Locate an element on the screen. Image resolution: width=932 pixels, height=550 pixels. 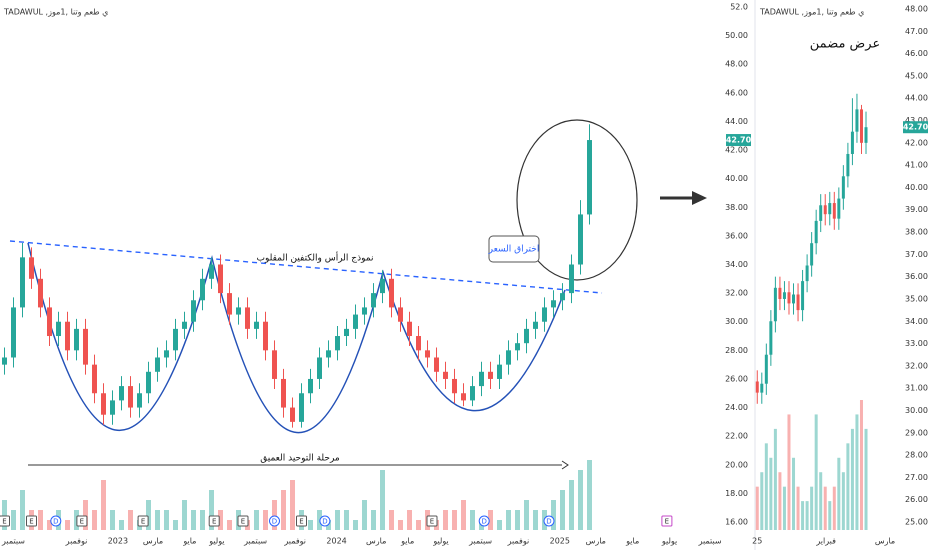
pattern-label: نموذج الرأس والكتفين المقلوب is located at coordinates (315, 258).